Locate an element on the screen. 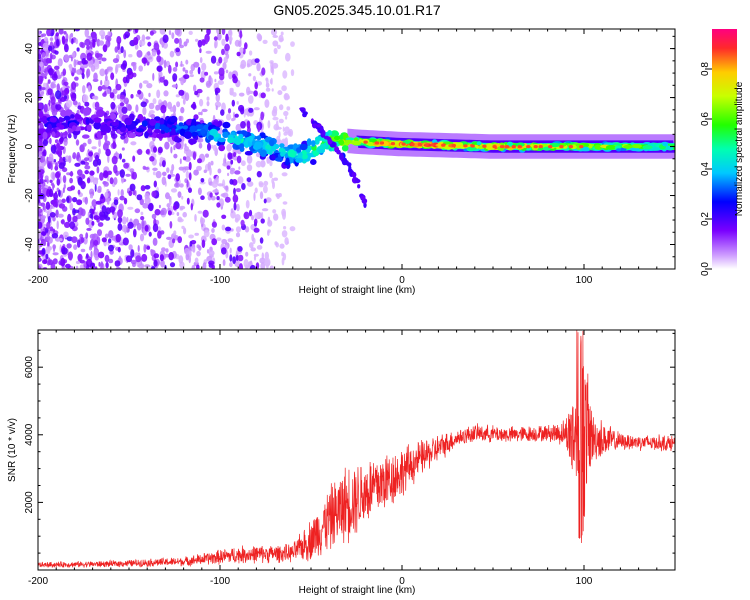 This screenshot has width=750, height=600. colorbar-tick-label: 0.8 is located at coordinates (705, 69).